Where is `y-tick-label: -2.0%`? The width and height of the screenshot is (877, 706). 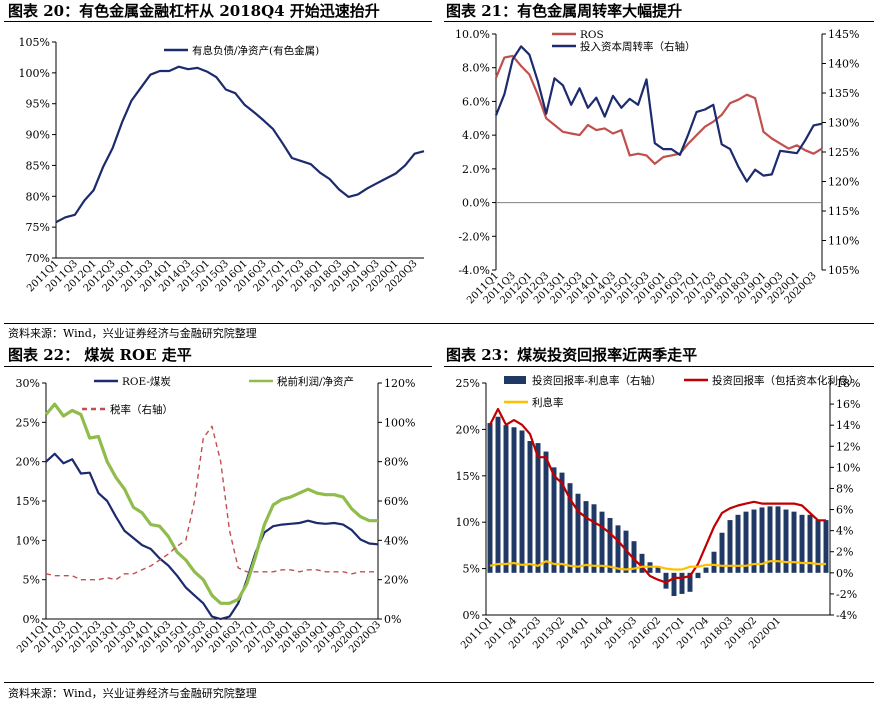 y-tick-label: -2.0% is located at coordinates (474, 236).